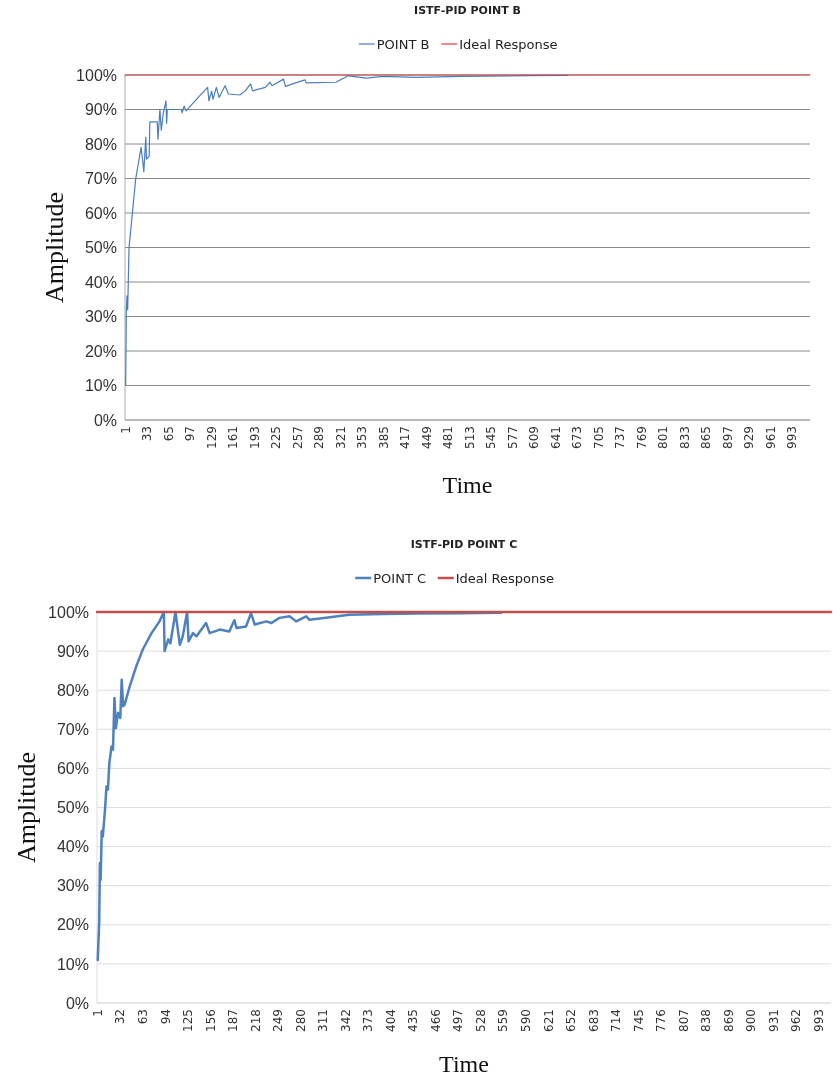 The height and width of the screenshot is (1079, 833). I want to click on chart-title: ISTF-PID POINT B, so click(467, 10).